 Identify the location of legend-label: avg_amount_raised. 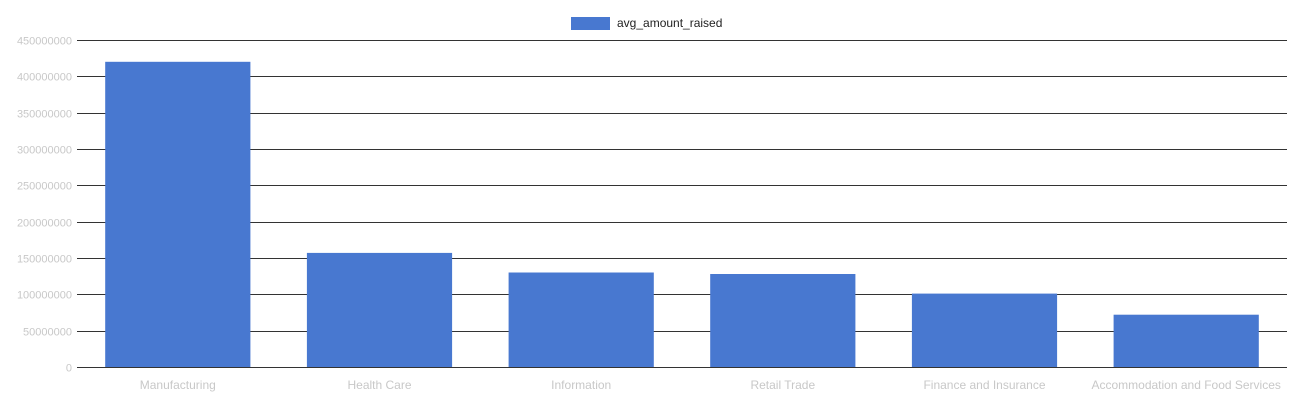
(669, 23).